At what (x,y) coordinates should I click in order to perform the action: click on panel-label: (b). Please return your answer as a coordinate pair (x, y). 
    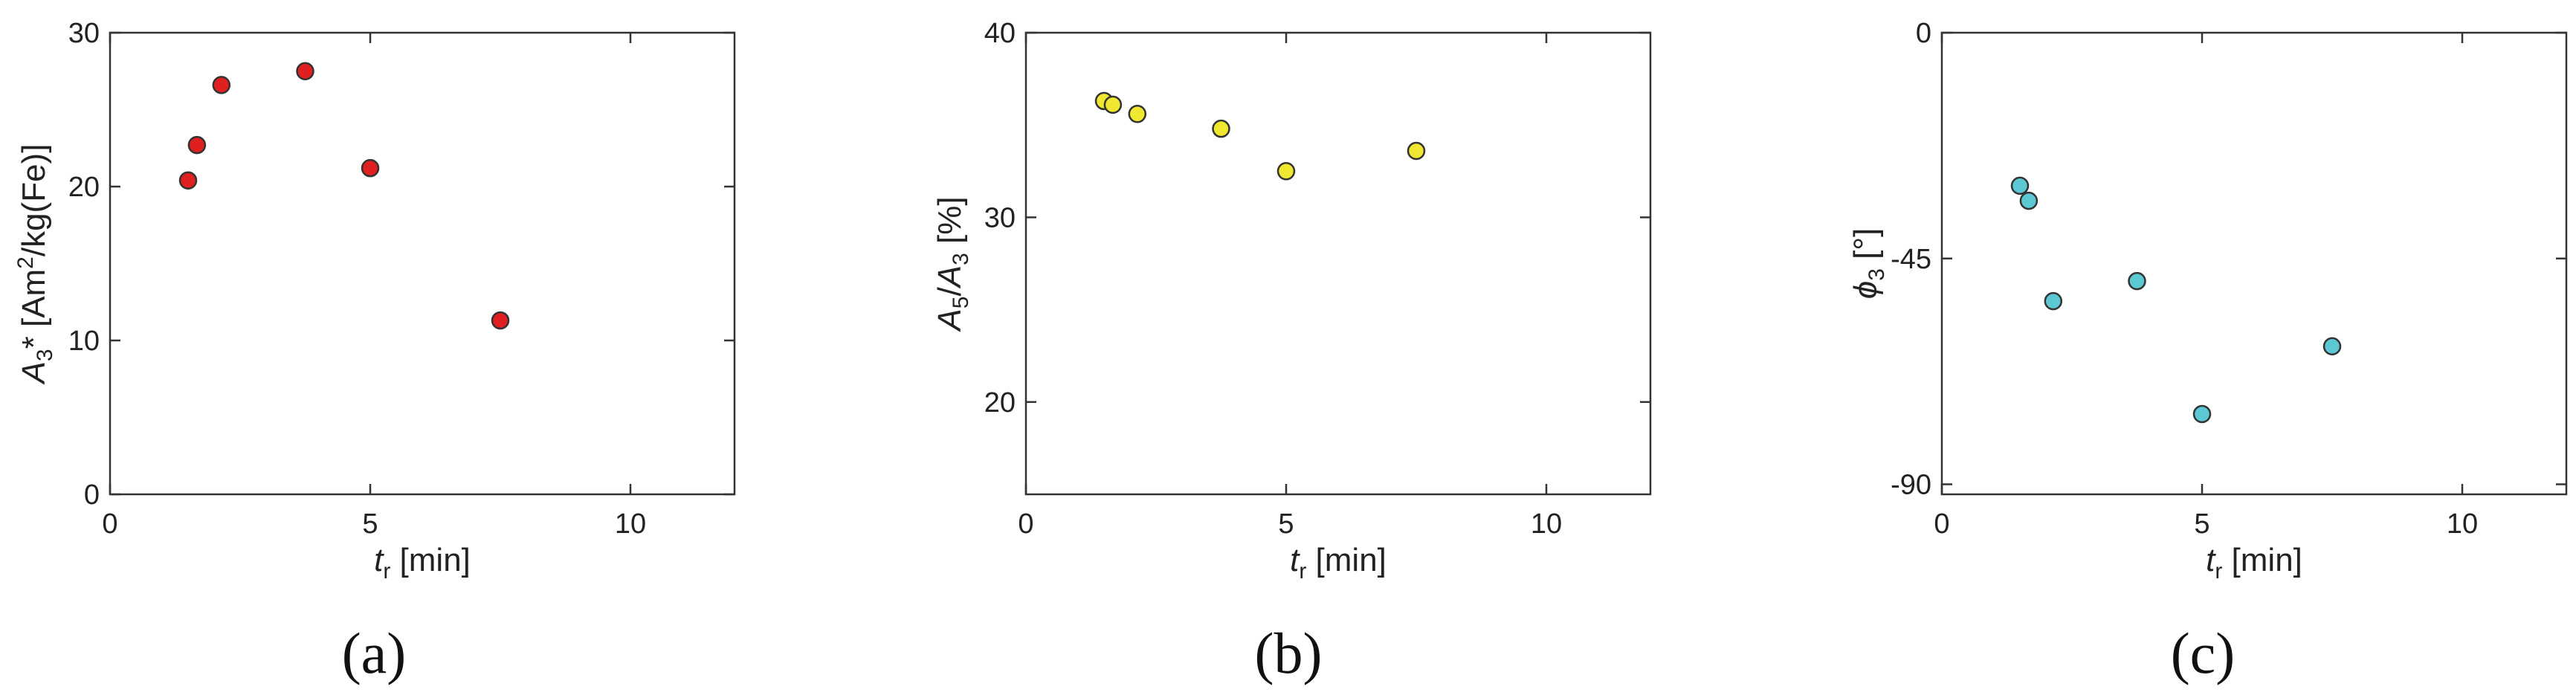
    Looking at the image, I should click on (1289, 653).